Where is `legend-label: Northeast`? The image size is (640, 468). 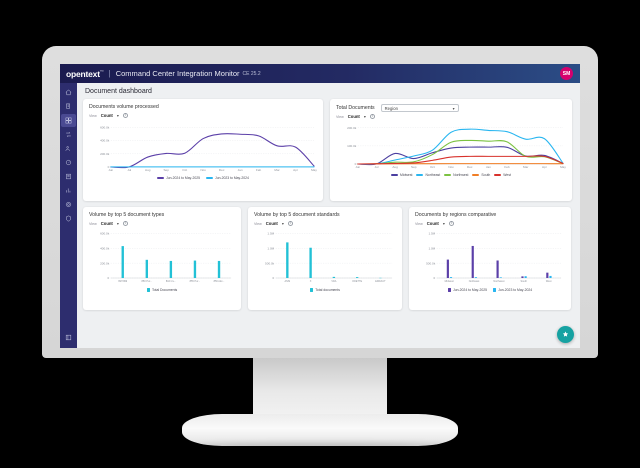
legend-label: Northeast is located at coordinates (433, 175).